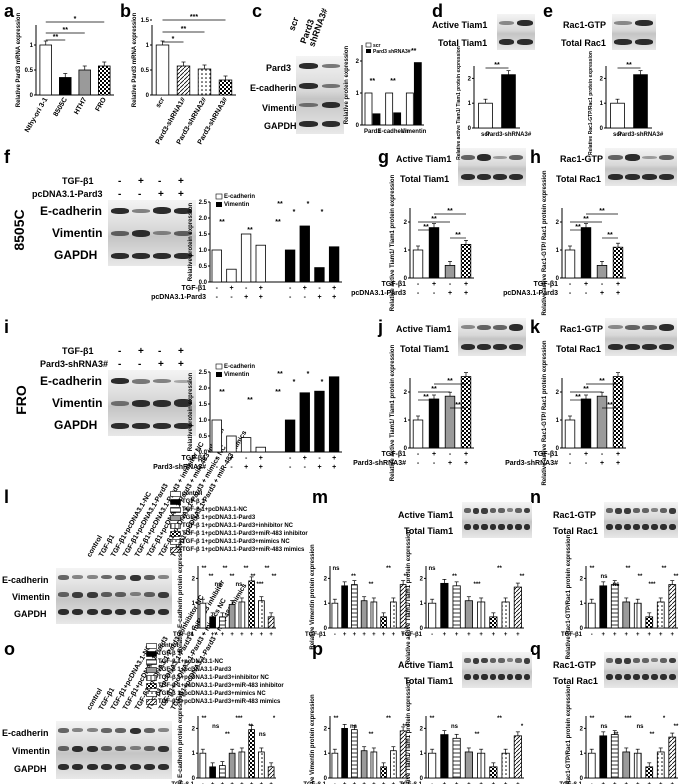 This screenshot has height=784, width=685. Describe the element at coordinates (530, 293) in the screenshot. I see `chart-h-treat2: pcDNA3.1-Pard3` at that location.